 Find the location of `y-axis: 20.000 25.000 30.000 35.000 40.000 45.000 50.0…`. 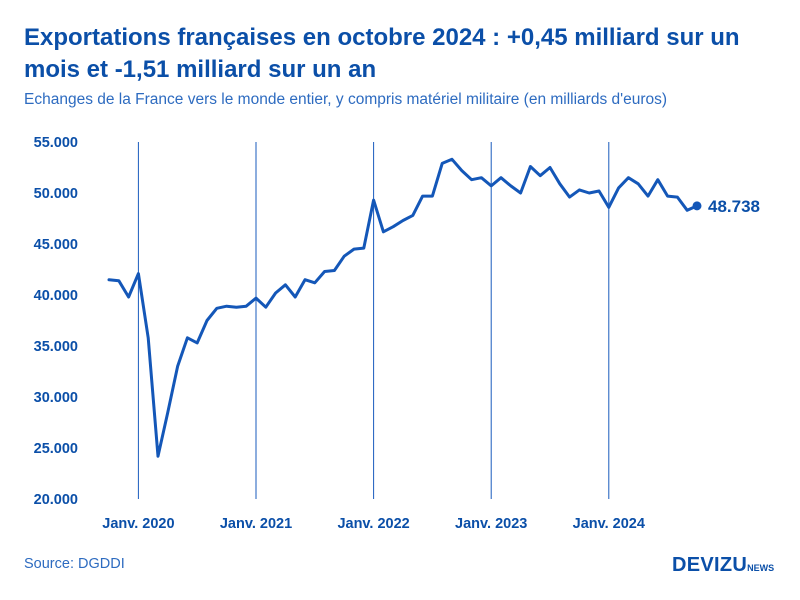

y-axis: 20.000 25.000 30.000 35.000 40.000 45.000 50.0… is located at coordinates (56, 321).